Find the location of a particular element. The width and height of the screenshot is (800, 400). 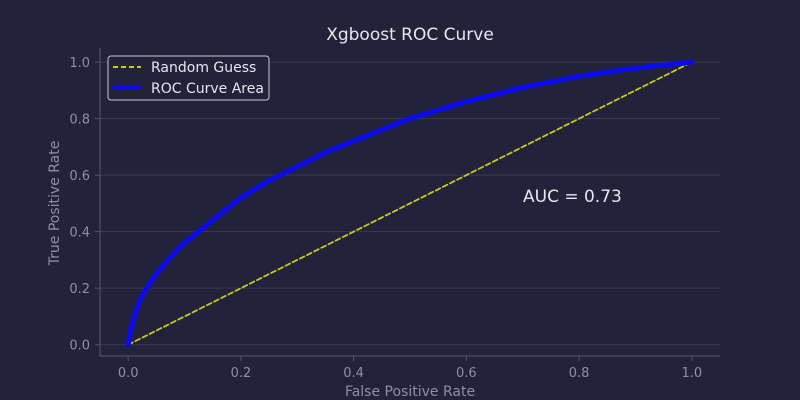

y-tick-label: 0.8 is located at coordinates (79, 120).